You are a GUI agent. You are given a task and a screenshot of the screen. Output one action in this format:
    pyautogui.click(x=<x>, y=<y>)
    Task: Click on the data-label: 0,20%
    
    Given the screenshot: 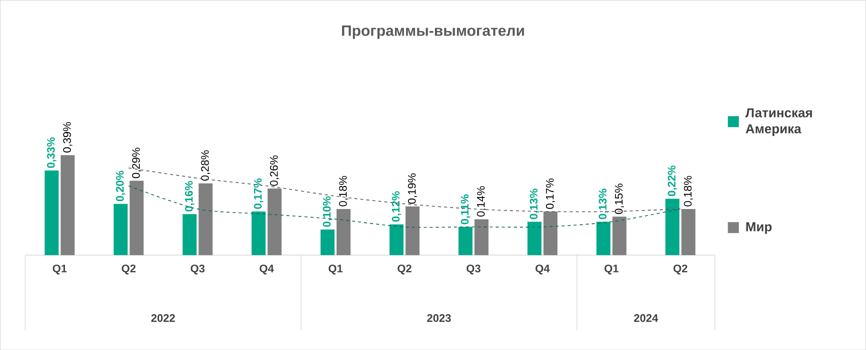 What is the action you would take?
    pyautogui.click(x=121, y=186)
    